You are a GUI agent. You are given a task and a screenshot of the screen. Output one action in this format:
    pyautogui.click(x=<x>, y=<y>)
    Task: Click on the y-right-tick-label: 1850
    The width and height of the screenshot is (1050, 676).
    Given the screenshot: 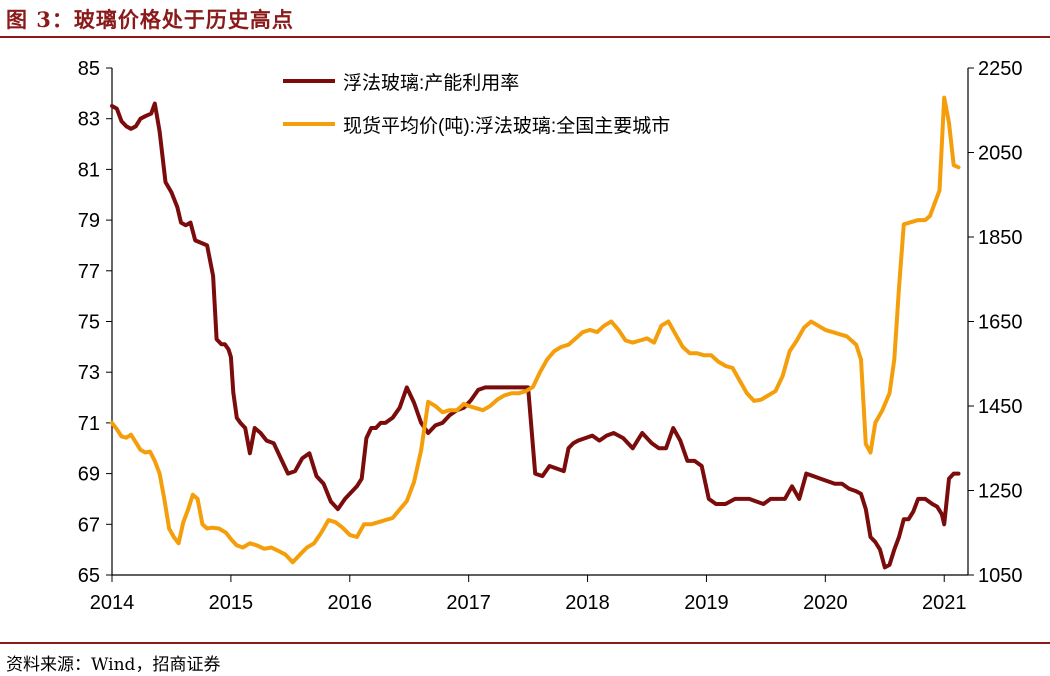 What is the action you would take?
    pyautogui.click(x=1000, y=238)
    